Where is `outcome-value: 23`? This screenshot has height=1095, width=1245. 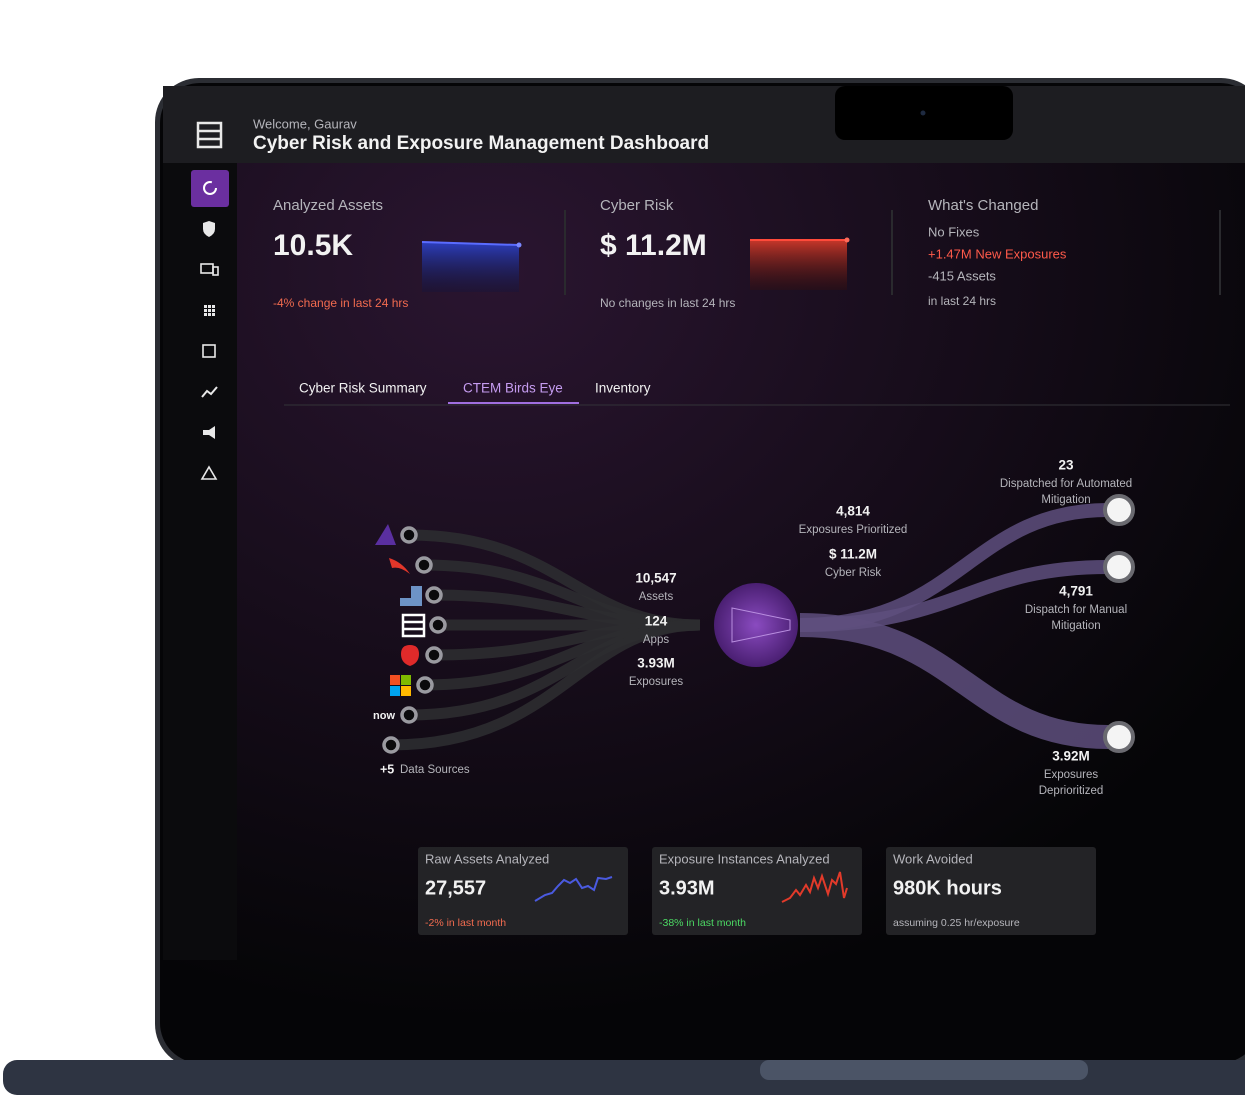 outcome-value: 23 is located at coordinates (1066, 465).